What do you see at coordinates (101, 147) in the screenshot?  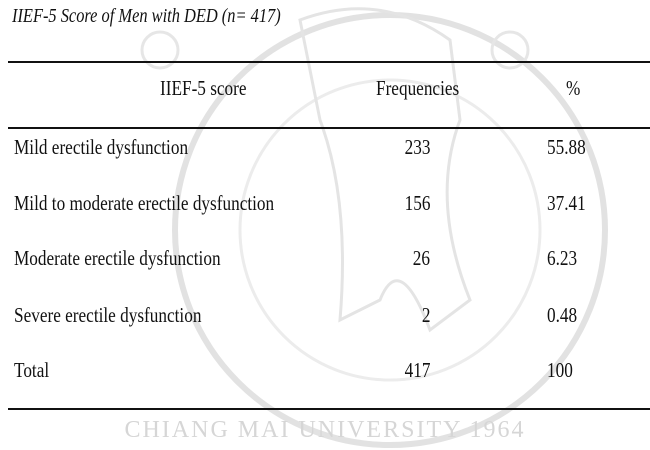 I see `row-label: Mild erectile dysfunction` at bounding box center [101, 147].